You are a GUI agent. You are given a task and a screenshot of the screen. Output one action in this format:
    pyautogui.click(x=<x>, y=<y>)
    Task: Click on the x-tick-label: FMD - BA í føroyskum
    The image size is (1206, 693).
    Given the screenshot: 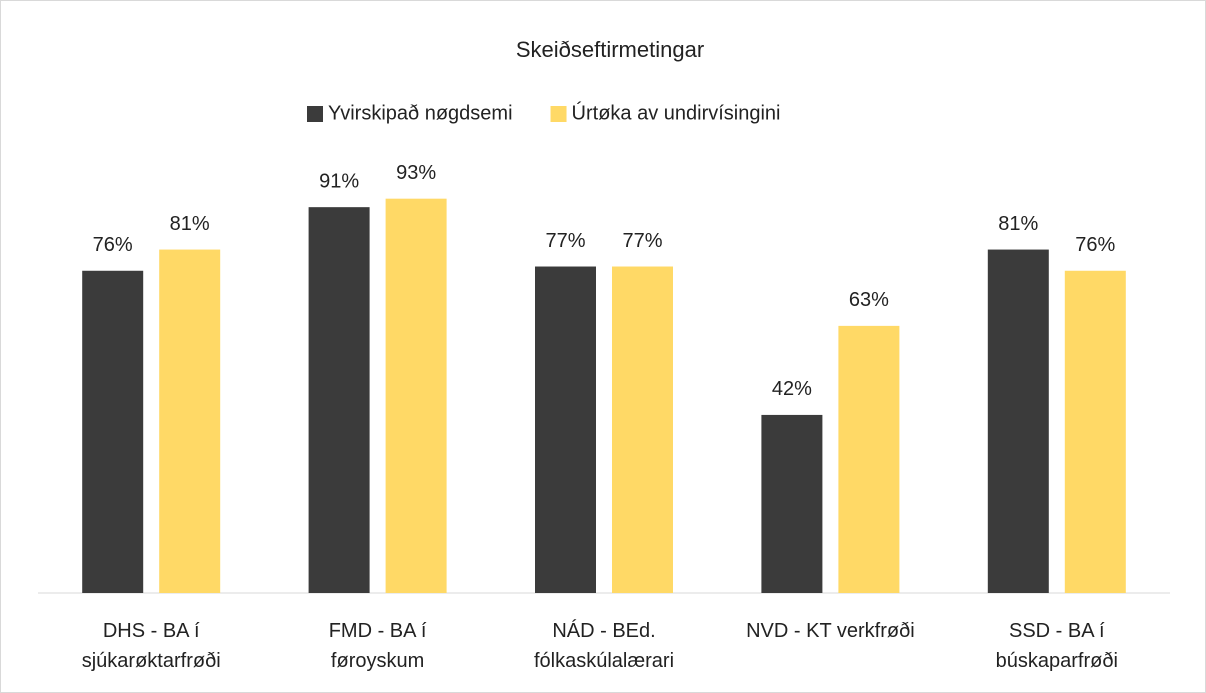 What is the action you would take?
    pyautogui.click(x=377, y=646)
    